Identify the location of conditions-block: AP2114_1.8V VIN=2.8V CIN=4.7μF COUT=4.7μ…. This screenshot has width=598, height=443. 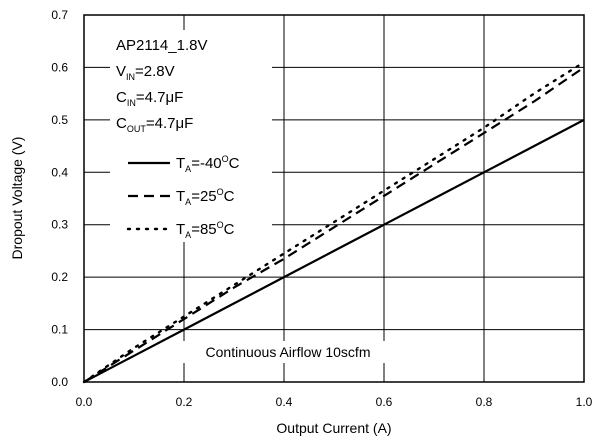
(161, 85).